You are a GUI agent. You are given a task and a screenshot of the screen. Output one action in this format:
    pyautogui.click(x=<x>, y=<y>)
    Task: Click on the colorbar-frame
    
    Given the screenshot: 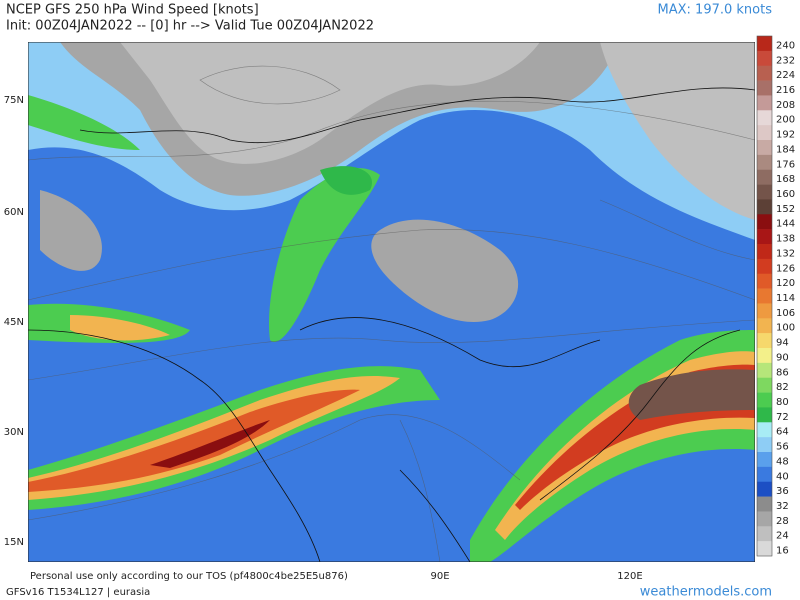 What is the action you would take?
    pyautogui.click(x=764, y=296)
    